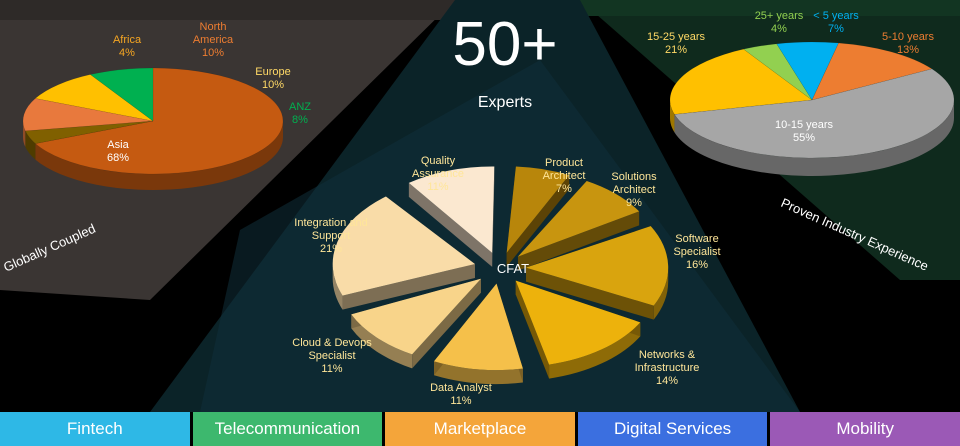  Describe the element at coordinates (118, 145) in the screenshot. I see `label-asia-line: Asia` at that location.